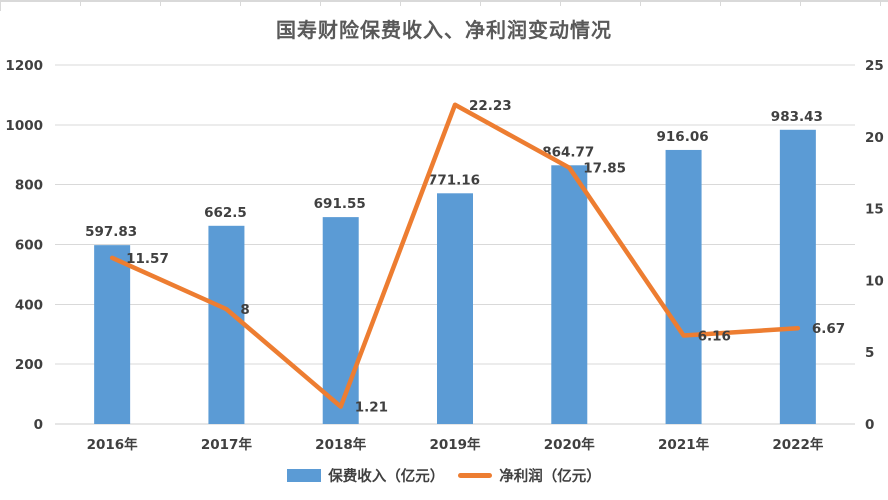  Describe the element at coordinates (874, 281) in the screenshot. I see `right-axis-tick-label: 10` at that location.